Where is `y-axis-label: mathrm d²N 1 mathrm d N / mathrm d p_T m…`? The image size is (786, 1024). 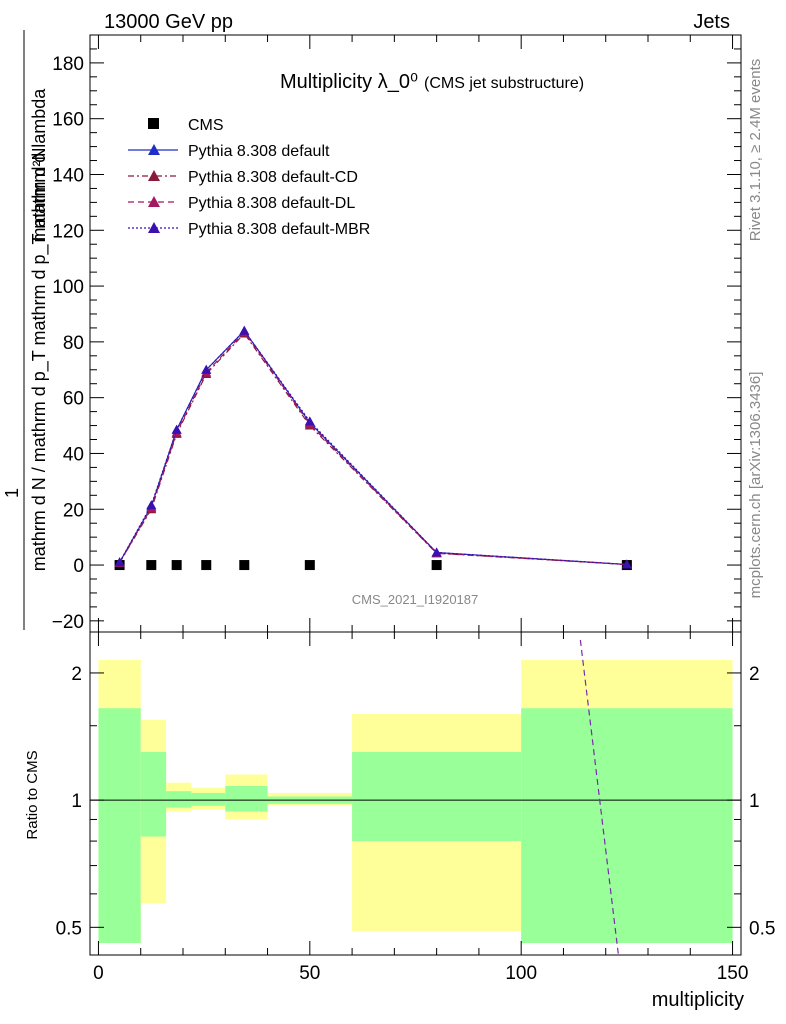
y-axis-label: mathrm d²N 1 mathrm d N / mathrm d p_T m… is located at coordinates (26, 330).